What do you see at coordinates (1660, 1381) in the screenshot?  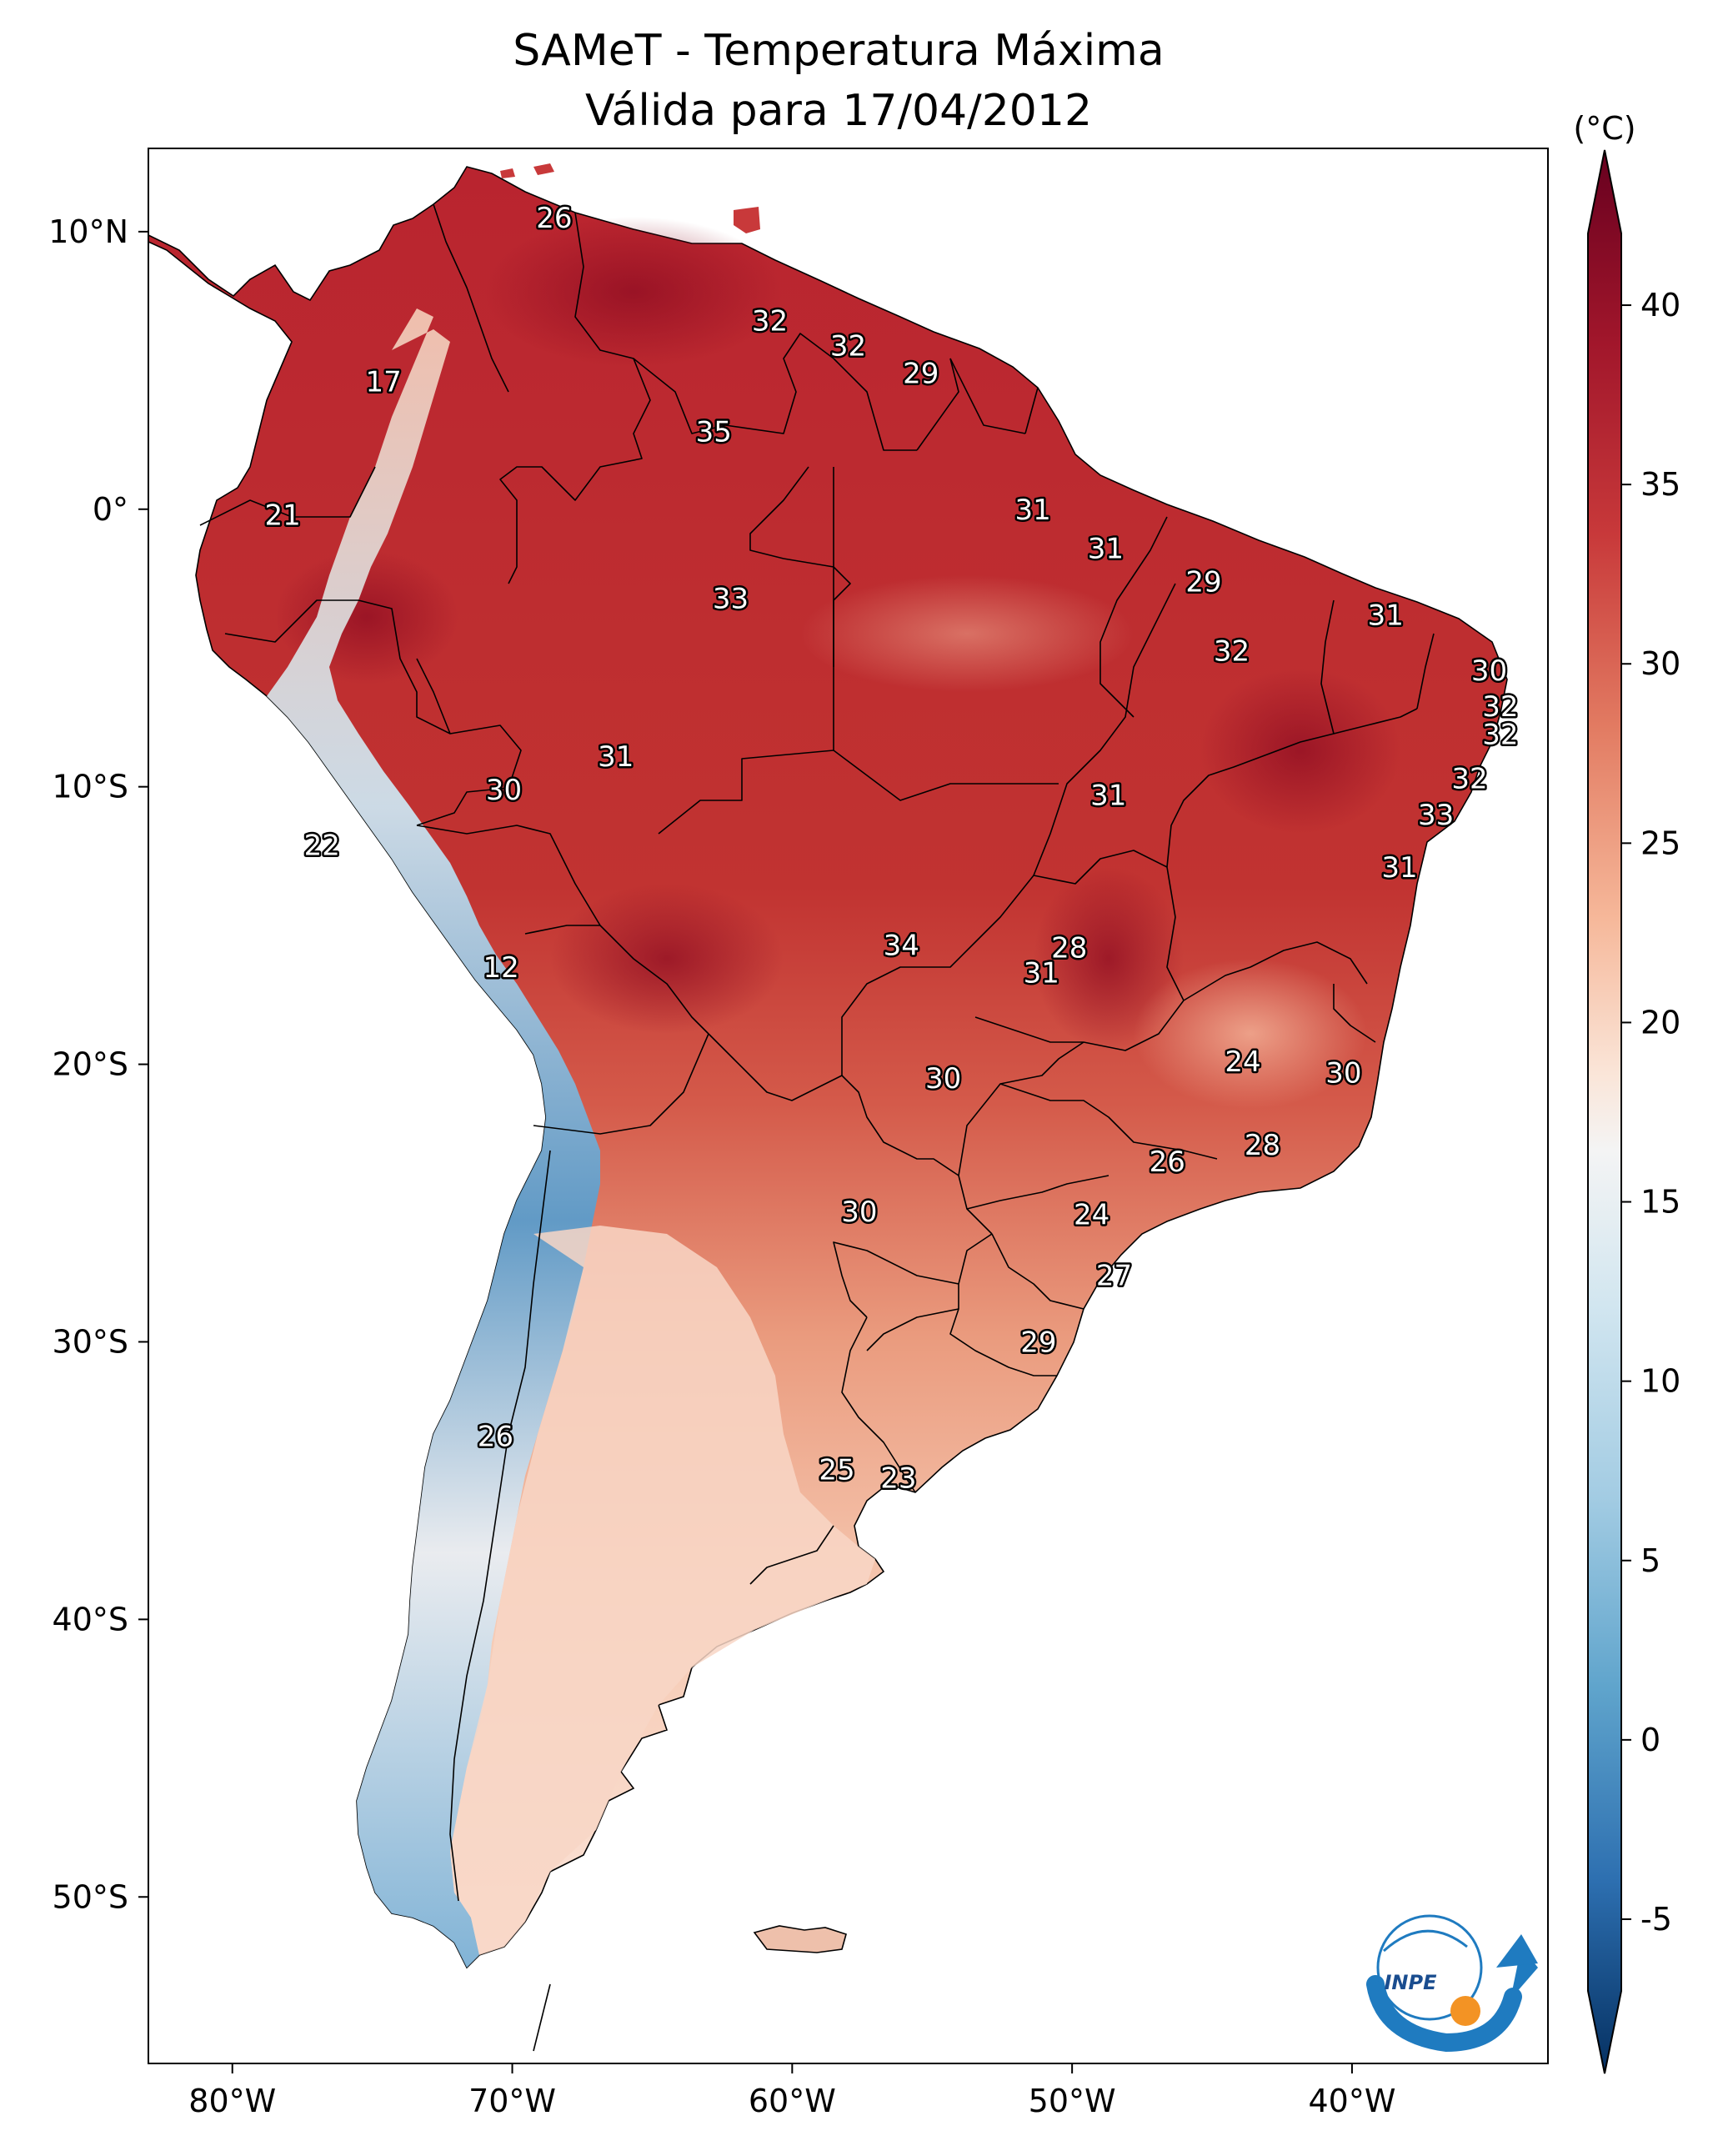 I see `colorbar-tick-label: 10` at bounding box center [1660, 1381].